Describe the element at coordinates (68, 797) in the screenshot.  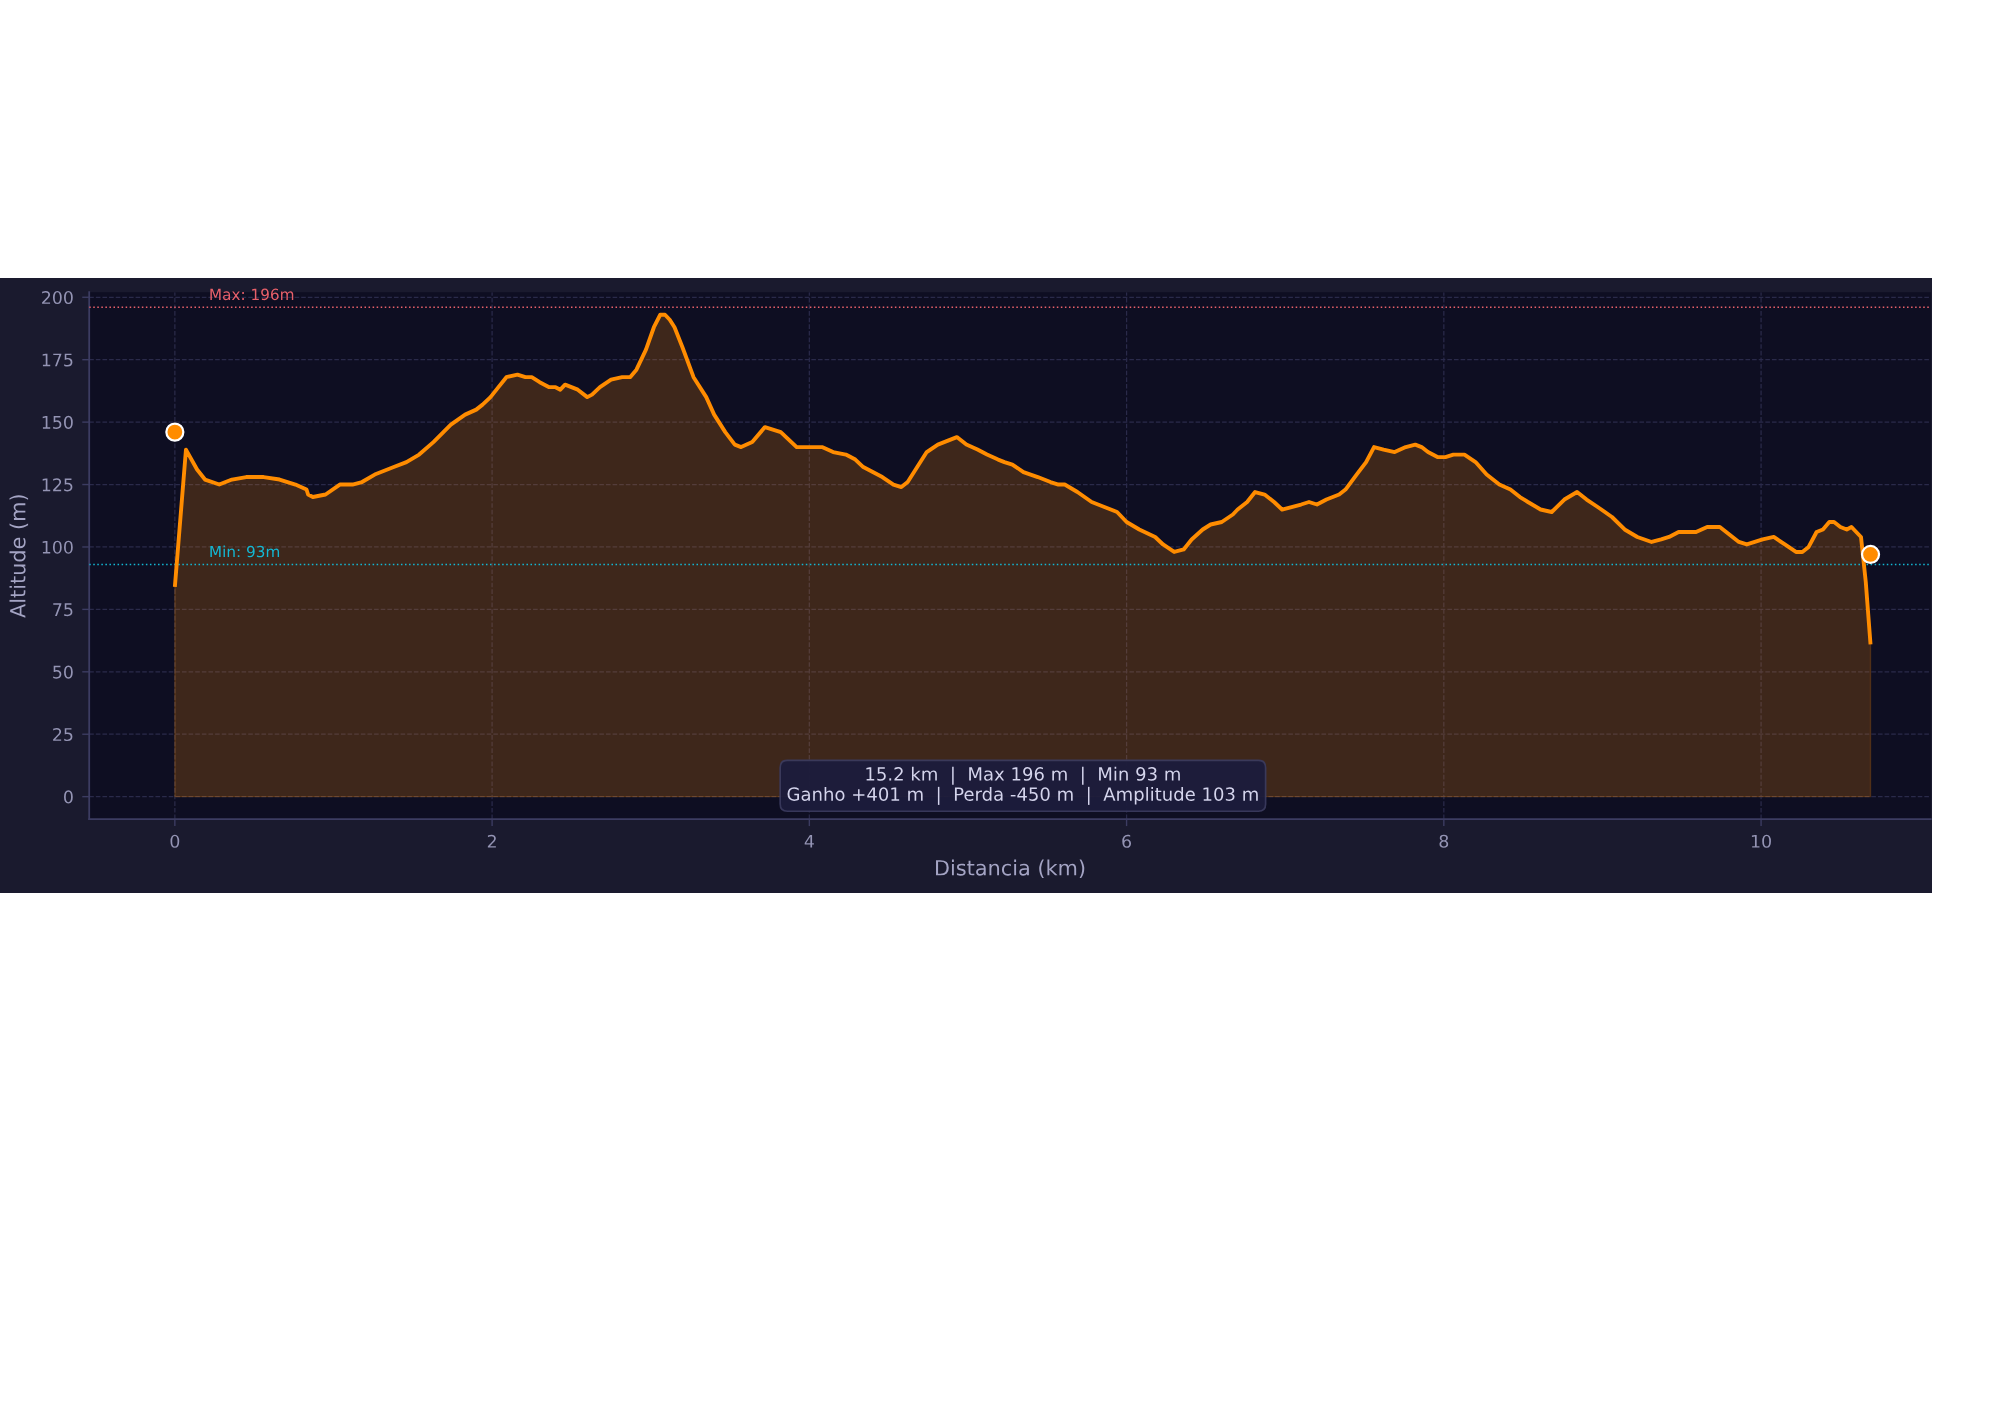
I see `y-tick-label: 0` at that location.